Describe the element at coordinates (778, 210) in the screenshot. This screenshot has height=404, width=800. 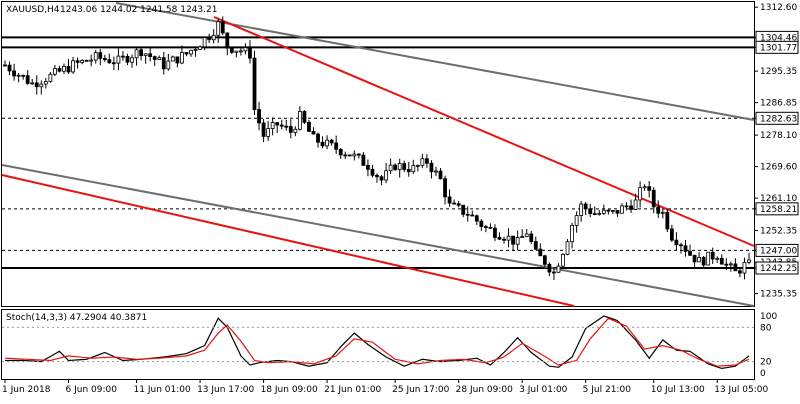
I see `price-tick-label: 1258.21` at that location.